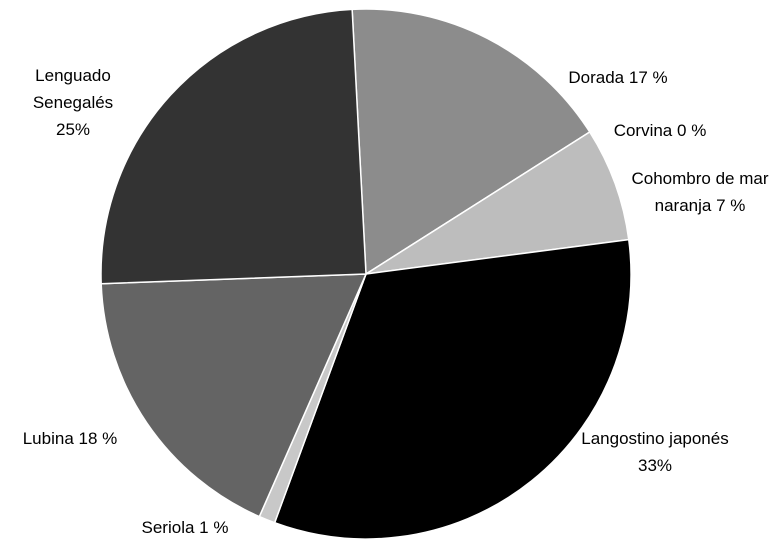 This screenshot has width=784, height=541. I want to click on slice-label: Seriola 1 %, so click(185, 527).